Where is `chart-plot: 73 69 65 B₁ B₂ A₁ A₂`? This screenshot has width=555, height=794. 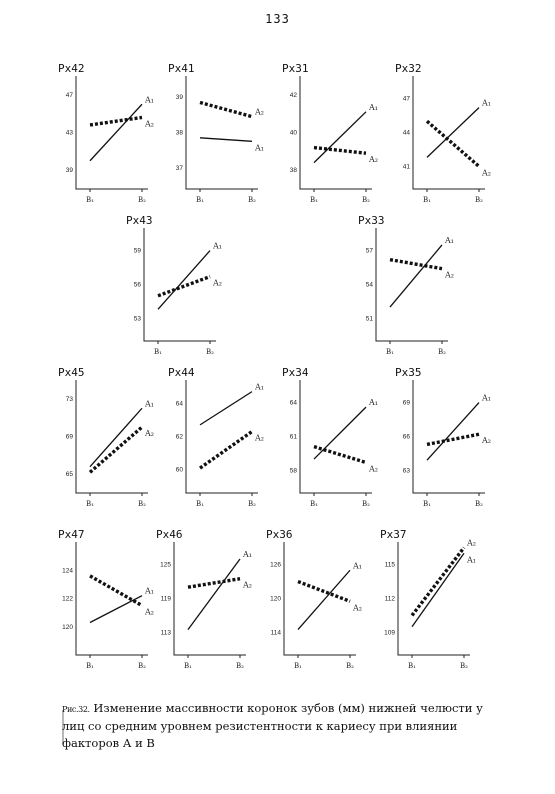
chart-plot: 73 69 65 B₁ B₂ A₁ A₂ is located at coordinates (110, 444).